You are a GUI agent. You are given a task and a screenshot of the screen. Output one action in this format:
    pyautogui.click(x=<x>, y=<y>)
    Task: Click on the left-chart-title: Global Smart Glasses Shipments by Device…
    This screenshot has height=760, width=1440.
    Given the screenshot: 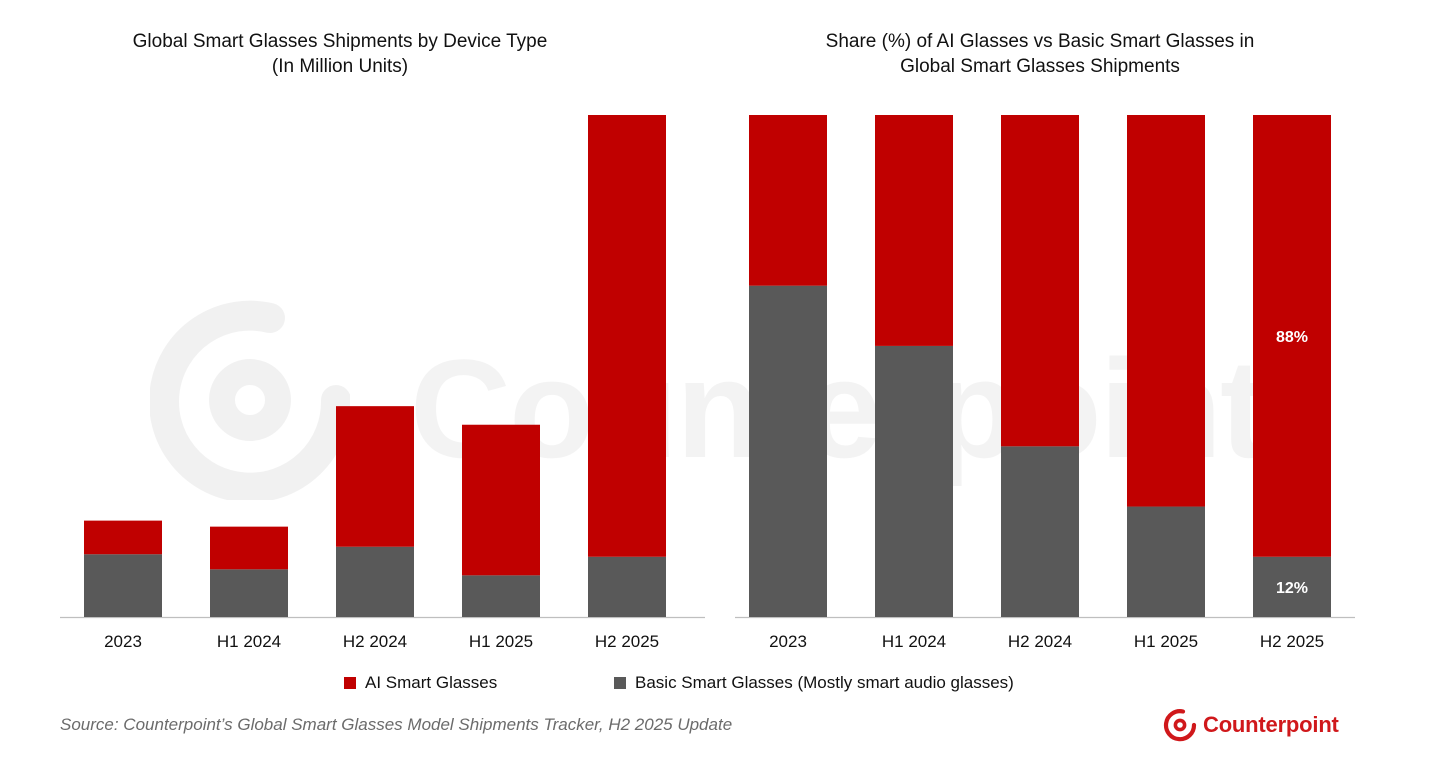 What is the action you would take?
    pyautogui.click(x=340, y=54)
    